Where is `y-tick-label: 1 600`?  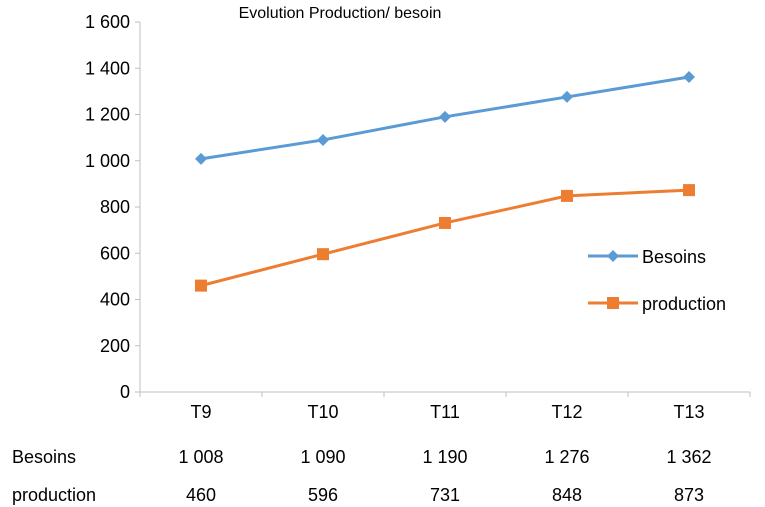 y-tick-label: 1 600 is located at coordinates (107, 22).